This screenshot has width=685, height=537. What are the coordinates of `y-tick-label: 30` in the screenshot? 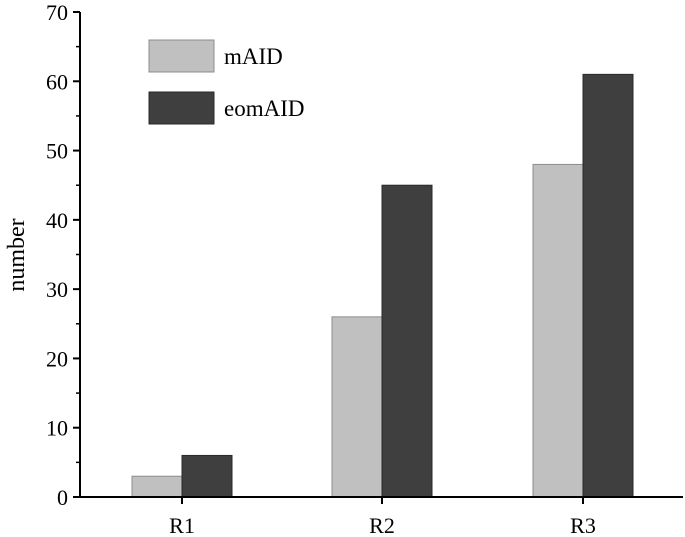 It's located at (57, 289).